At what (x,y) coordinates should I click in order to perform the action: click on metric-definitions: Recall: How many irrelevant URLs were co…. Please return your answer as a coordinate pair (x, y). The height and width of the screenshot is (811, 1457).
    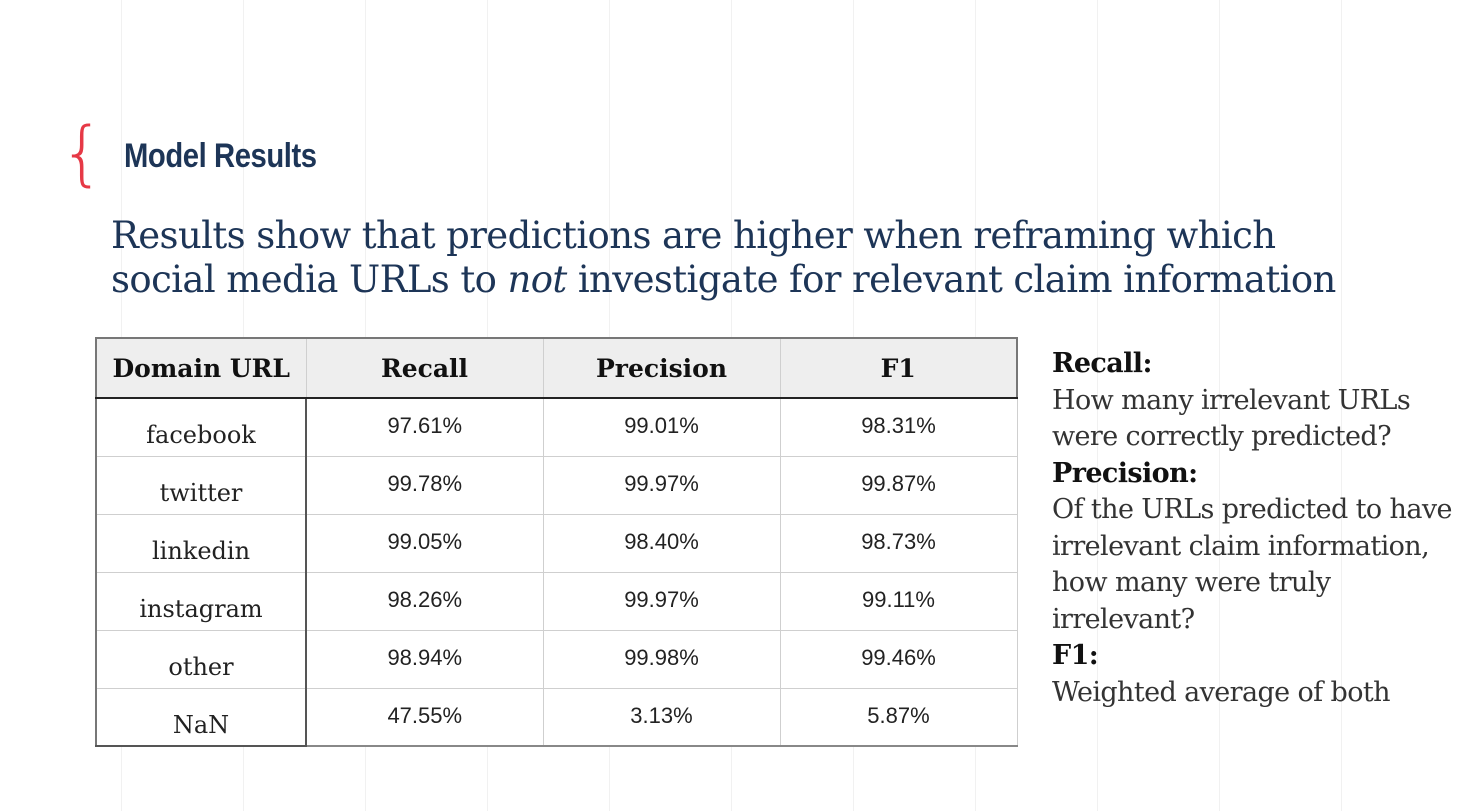
    Looking at the image, I should click on (1252, 528).